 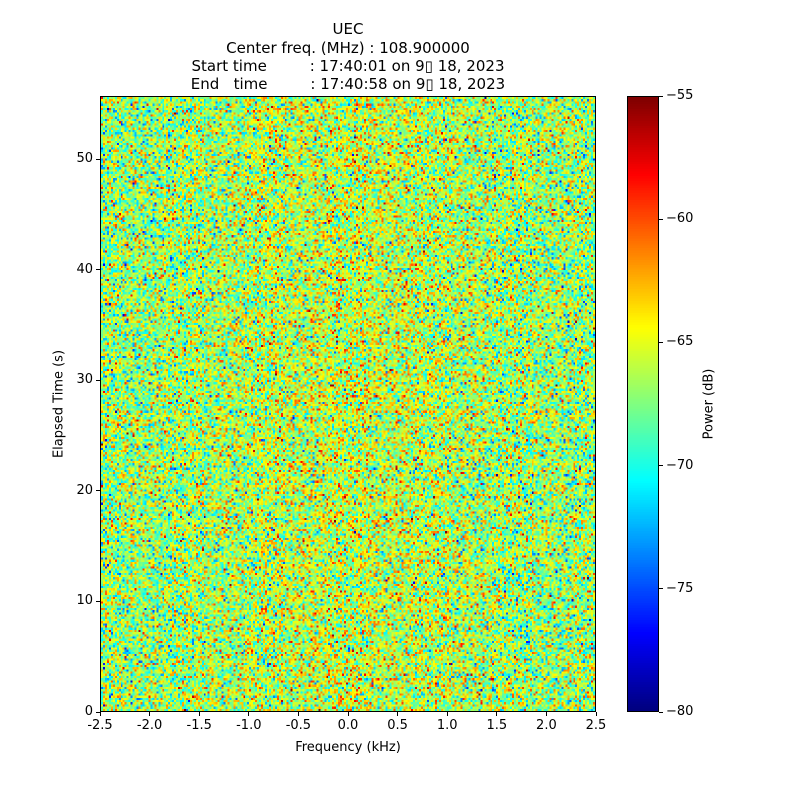 I want to click on y-tick-label: 0, so click(x=88, y=711).